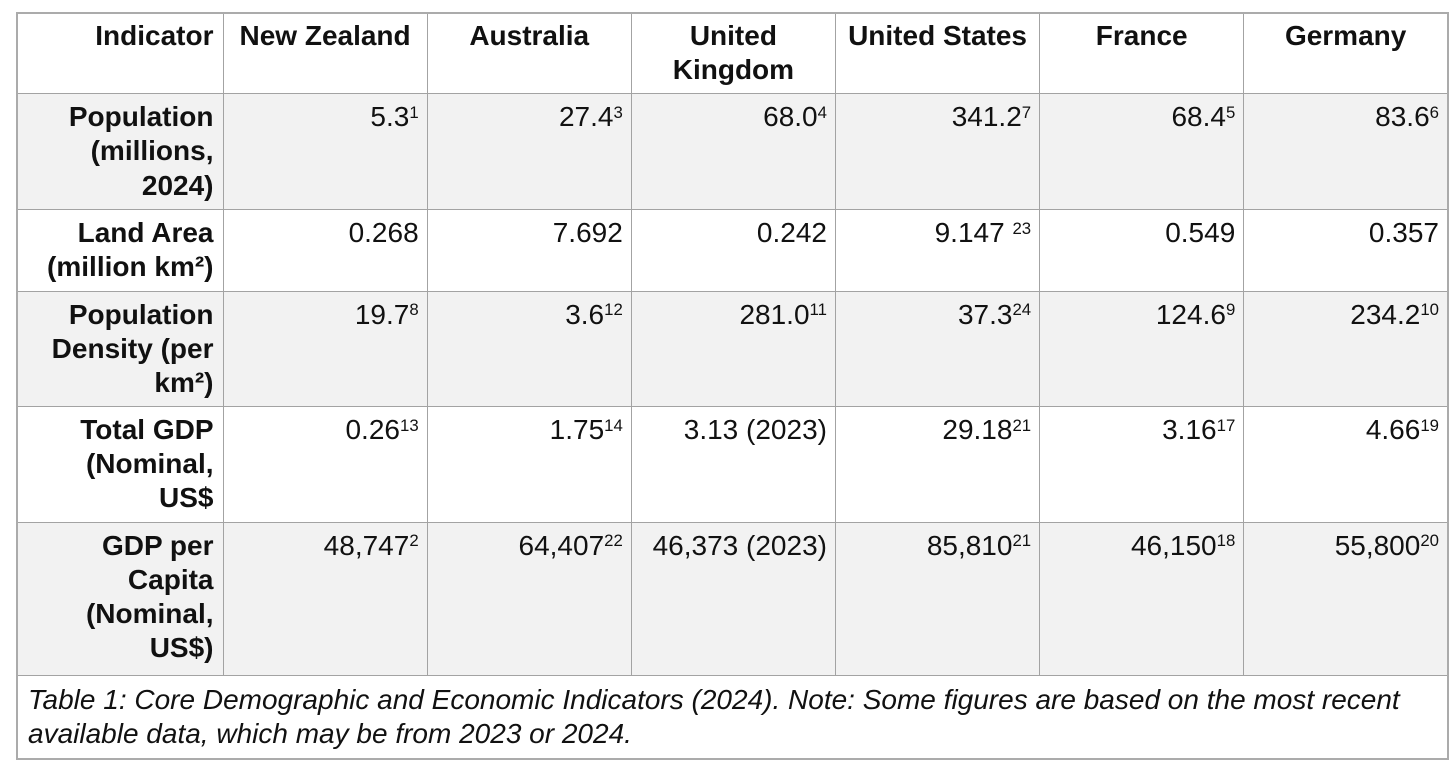 The image size is (1456, 760). Describe the element at coordinates (1226, 425) in the screenshot. I see `footnote-ref: 17` at that location.